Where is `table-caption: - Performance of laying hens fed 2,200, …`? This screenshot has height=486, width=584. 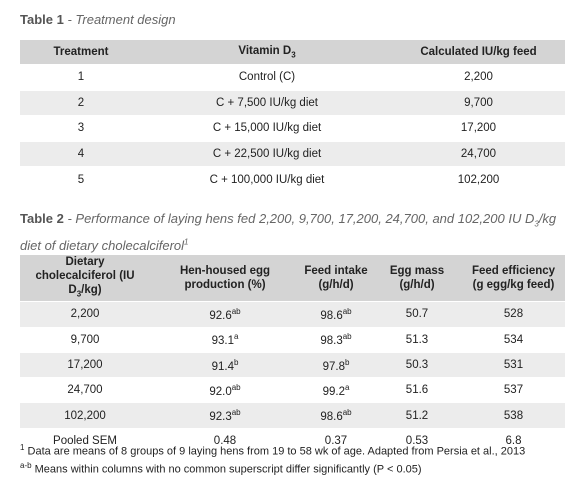 table-caption: - Performance of laying hens fed 2,200, … is located at coordinates (288, 232).